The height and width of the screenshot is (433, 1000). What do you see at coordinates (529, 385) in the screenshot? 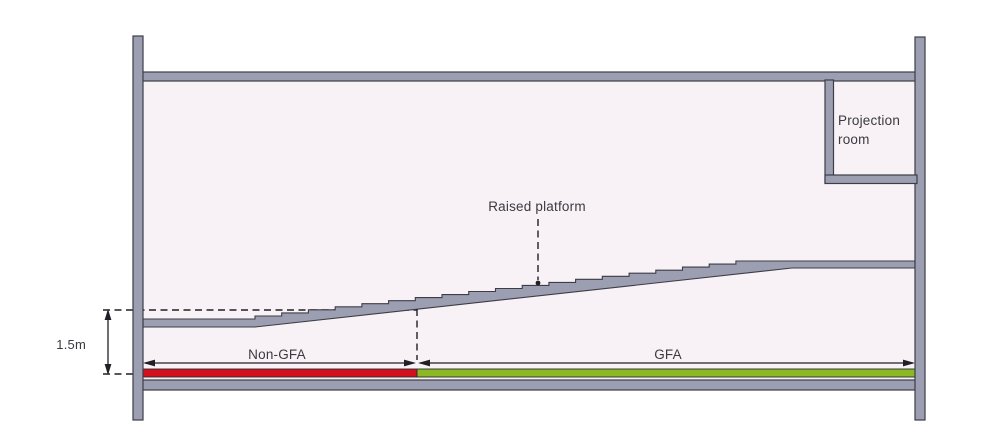
I see `floor-slab` at bounding box center [529, 385].